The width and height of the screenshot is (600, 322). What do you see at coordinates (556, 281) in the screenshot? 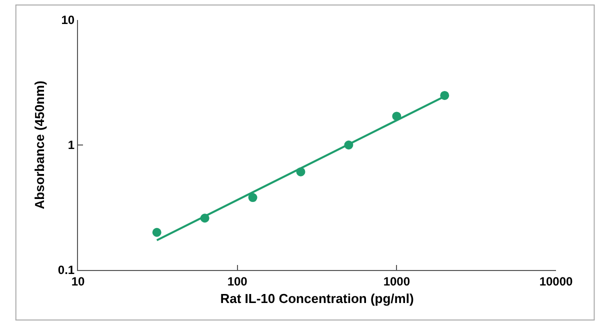
I see `x-tick-label: 10000` at bounding box center [556, 281].